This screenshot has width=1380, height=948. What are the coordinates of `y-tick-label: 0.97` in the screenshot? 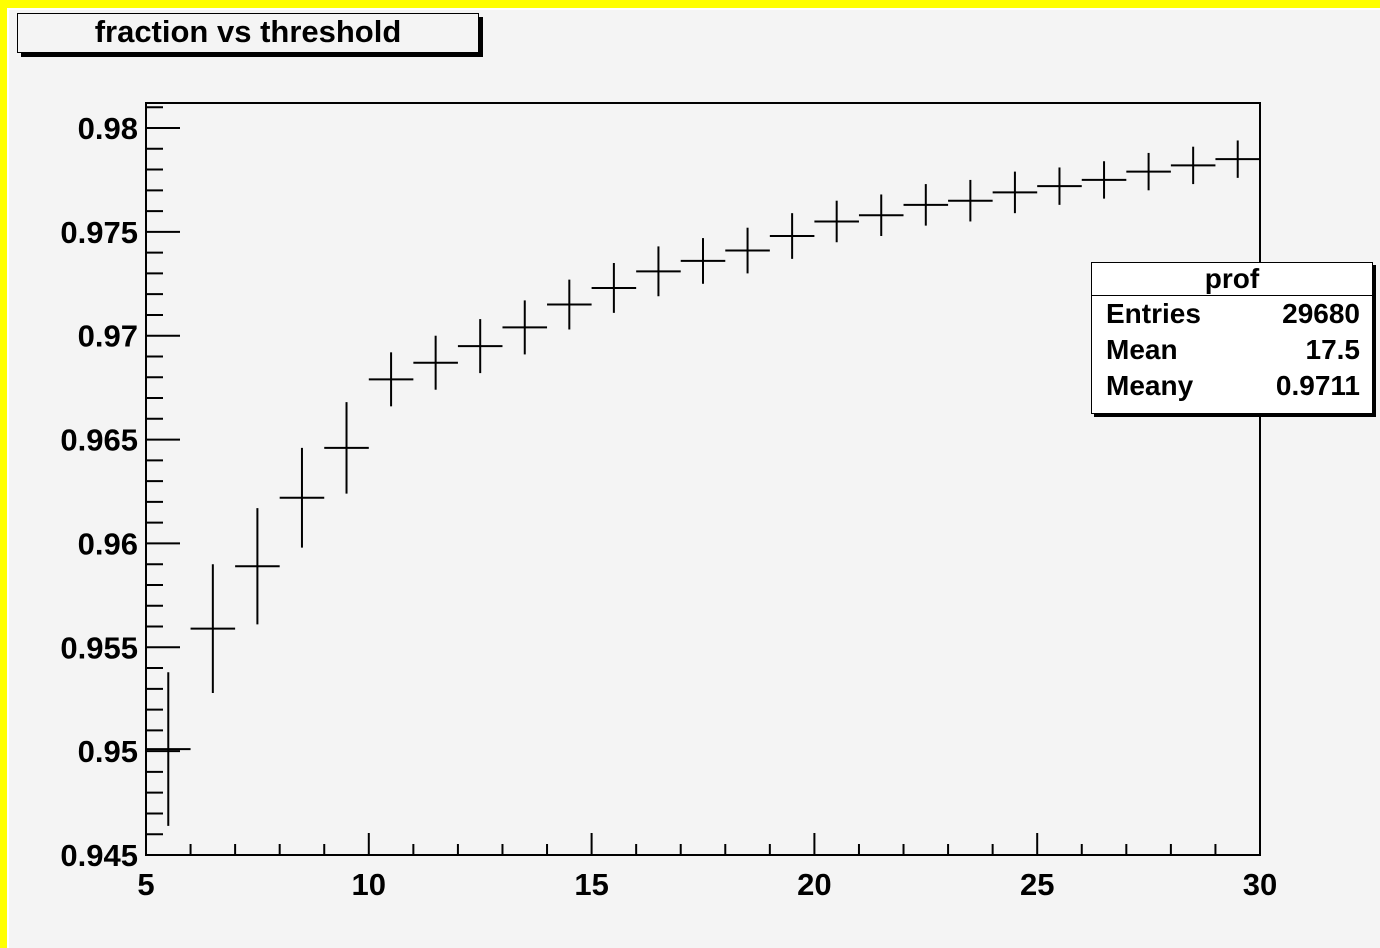 It's located at (108, 336).